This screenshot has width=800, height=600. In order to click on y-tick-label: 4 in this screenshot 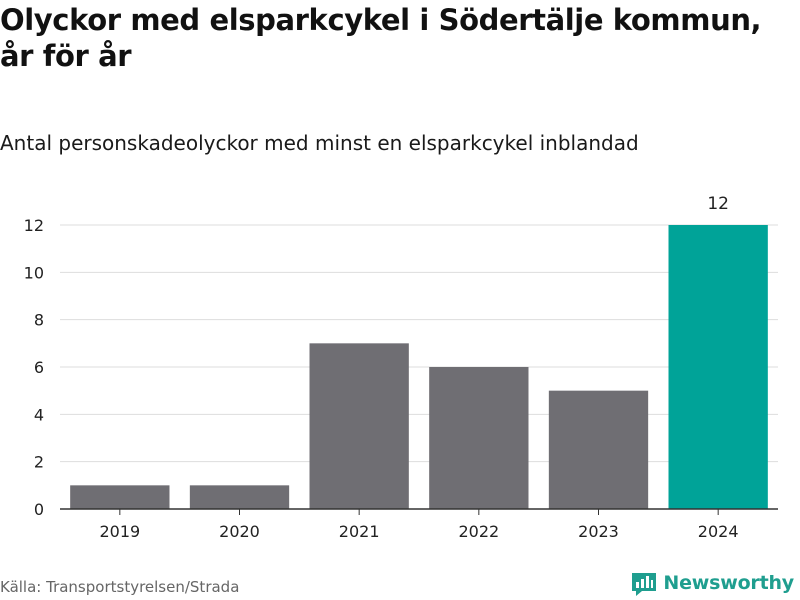, I will do `click(39, 414)`.